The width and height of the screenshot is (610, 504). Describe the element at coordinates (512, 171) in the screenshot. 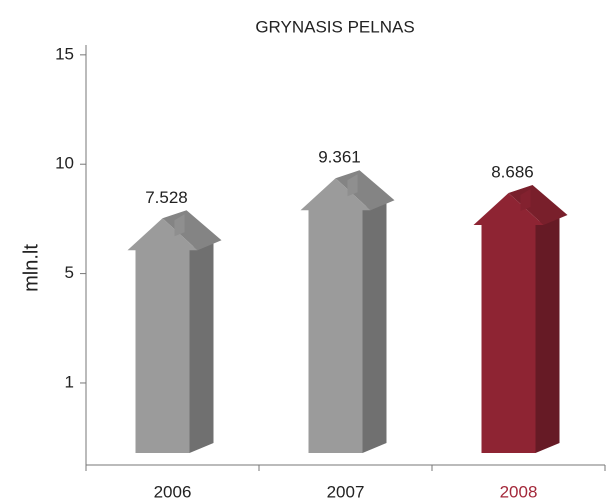

I see `value-label: 8.686` at that location.